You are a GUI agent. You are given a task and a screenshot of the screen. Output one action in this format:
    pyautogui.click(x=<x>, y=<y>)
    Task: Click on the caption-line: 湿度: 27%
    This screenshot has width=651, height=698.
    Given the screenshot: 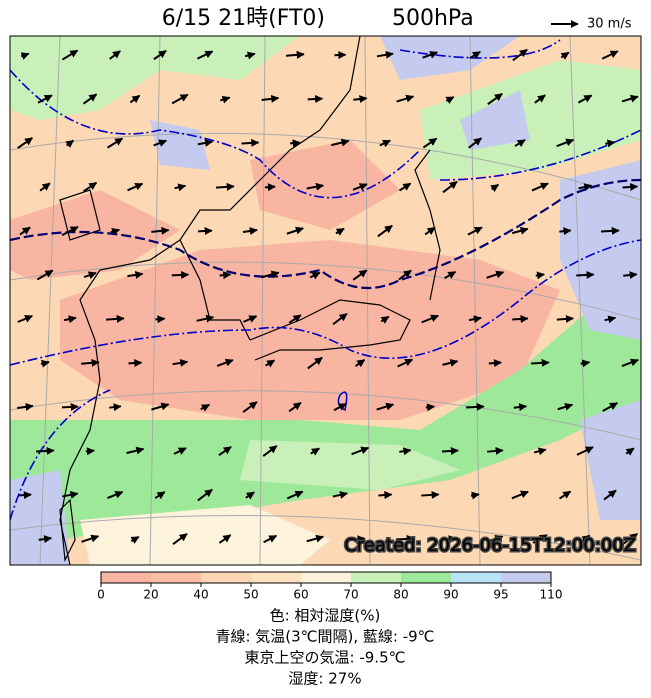 What is the action you would take?
    pyautogui.click(x=324, y=679)
    